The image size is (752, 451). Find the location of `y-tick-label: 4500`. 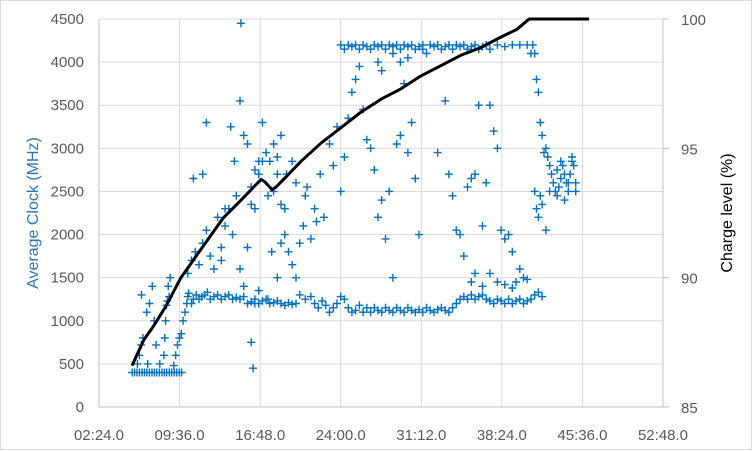

y-tick-label: 4500 is located at coordinates (67, 19).